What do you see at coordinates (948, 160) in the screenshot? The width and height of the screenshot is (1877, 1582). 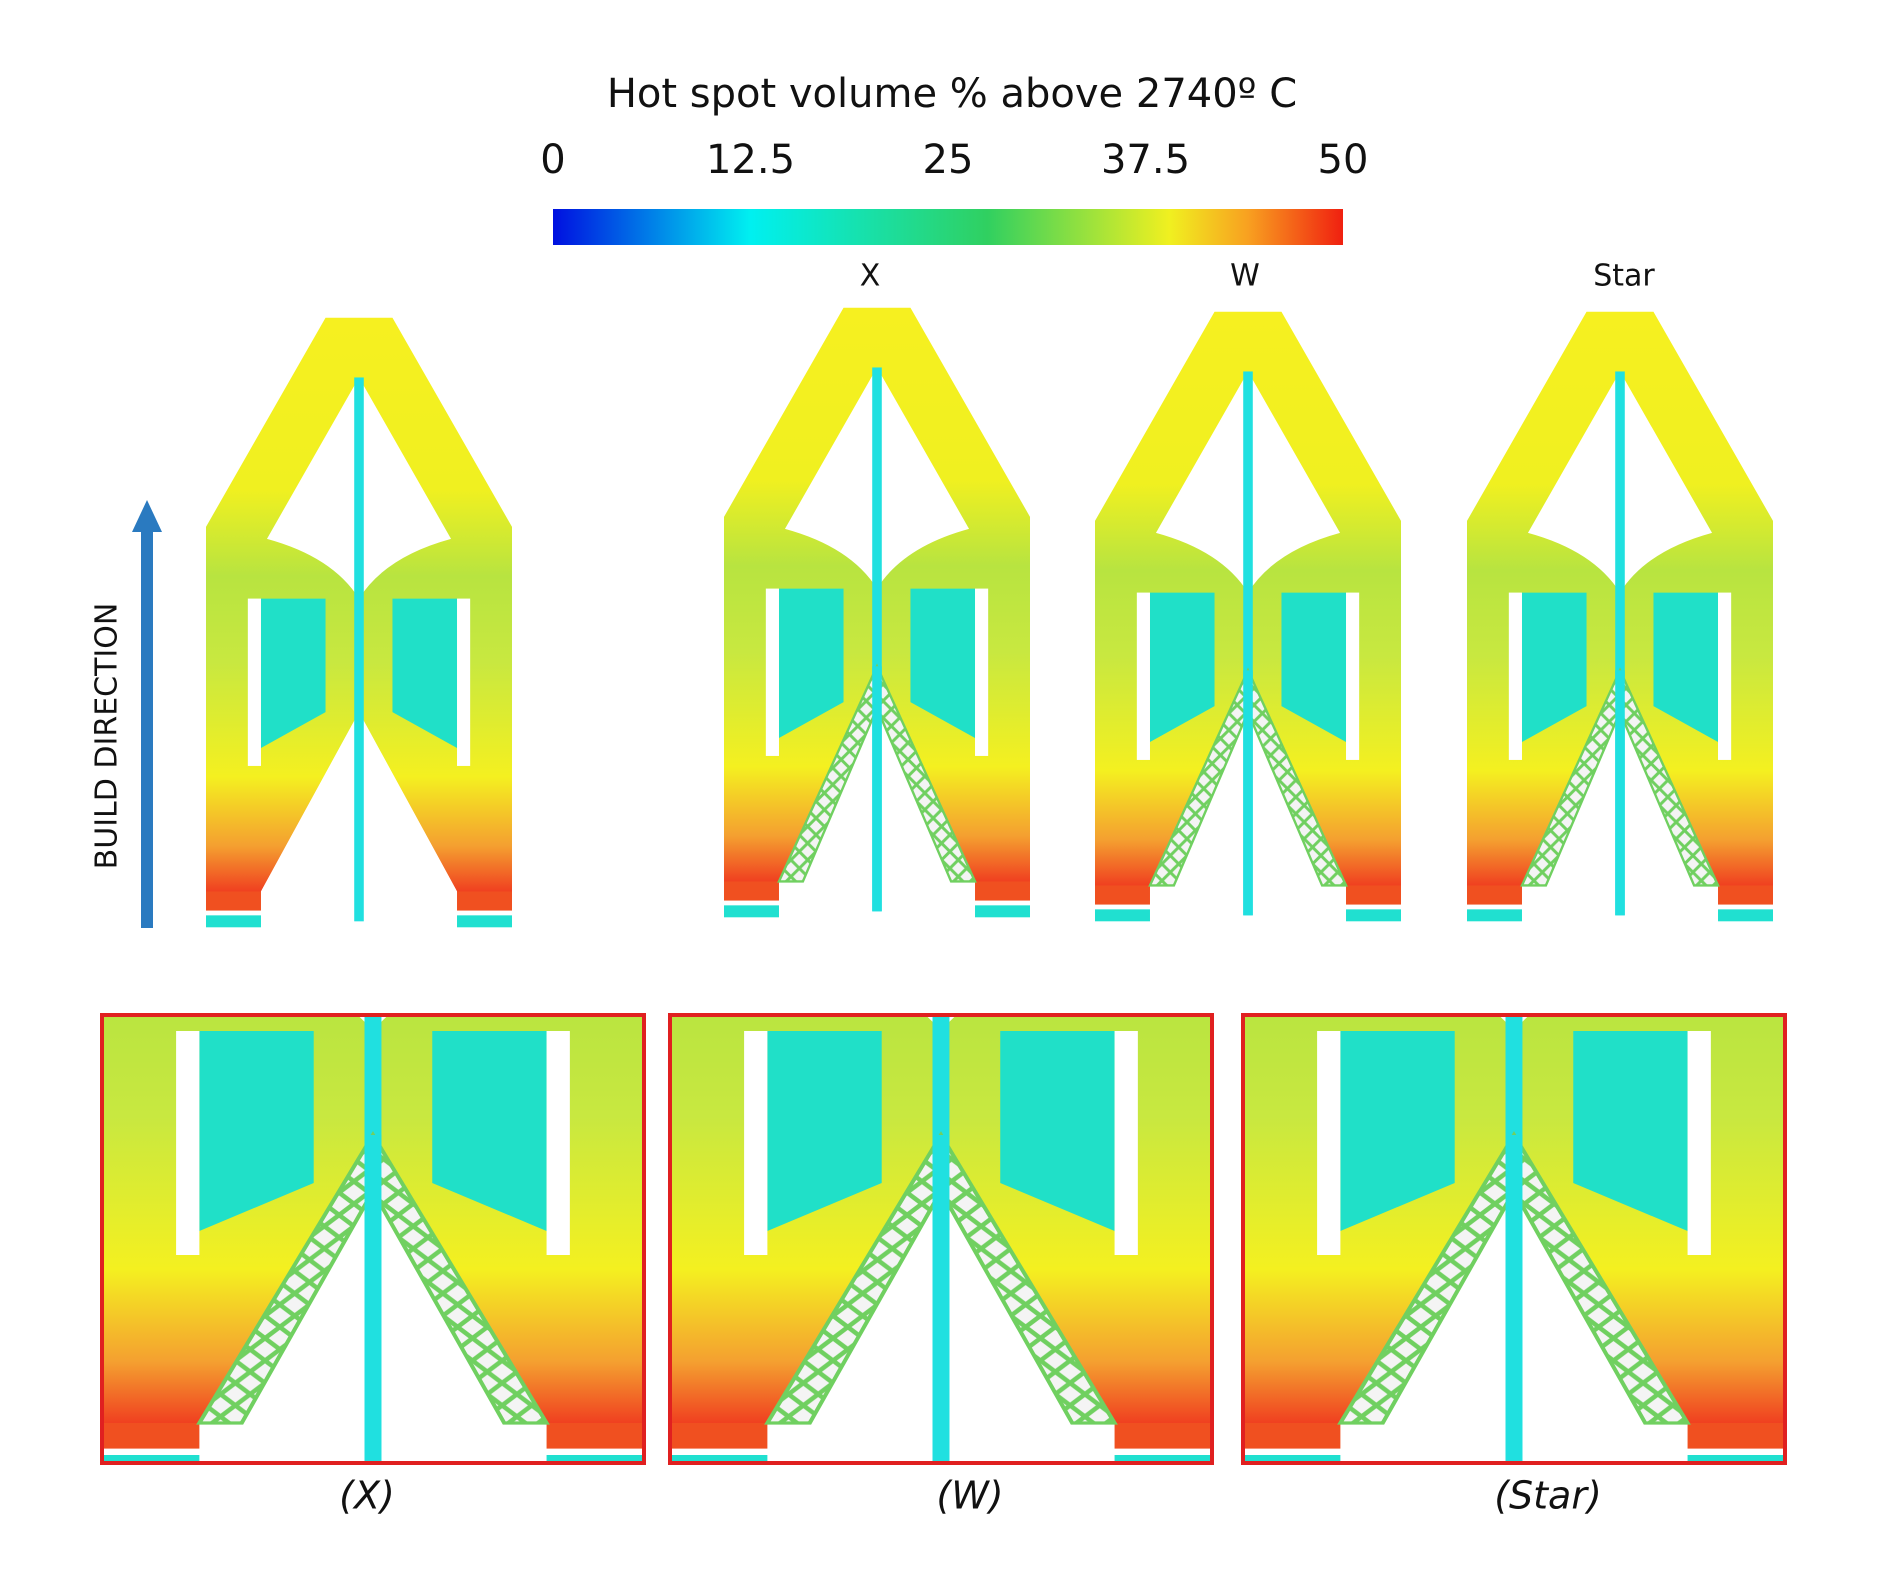 I see `colorbar-tick-label: 25` at bounding box center [948, 160].